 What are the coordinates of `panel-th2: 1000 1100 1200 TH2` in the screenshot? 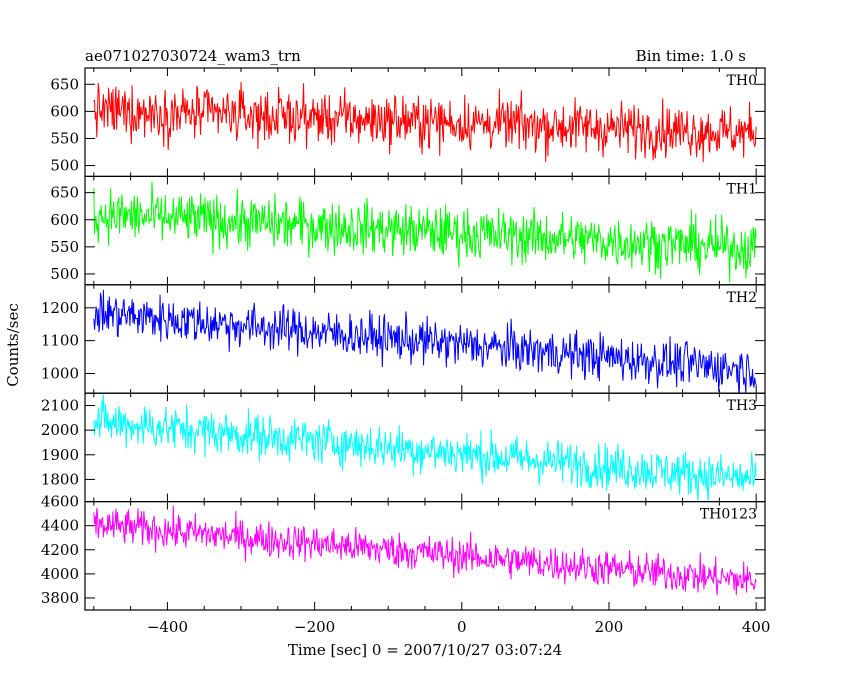 It's located at (403, 339).